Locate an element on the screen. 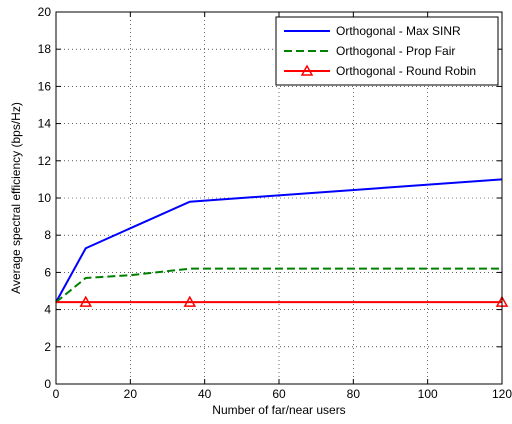 This screenshot has height=424, width=512. y-tick-label: 4 is located at coordinates (47, 310).